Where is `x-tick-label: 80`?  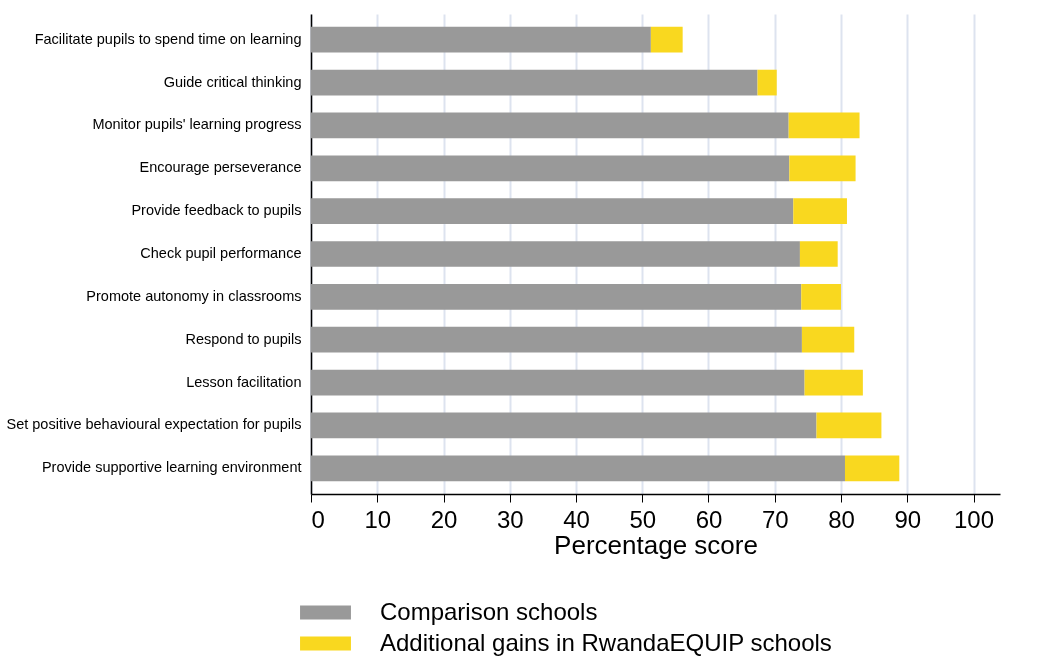
x-tick-label: 80 is located at coordinates (841, 519).